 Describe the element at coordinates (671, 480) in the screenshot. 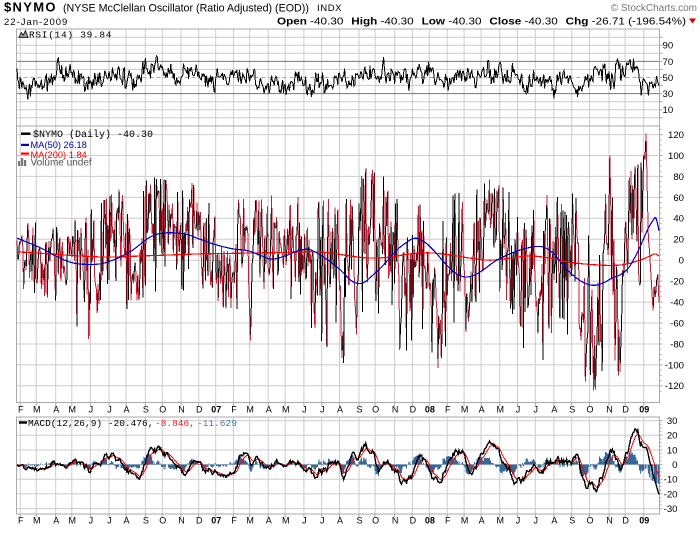

I see `svg-text: -10` at that location.